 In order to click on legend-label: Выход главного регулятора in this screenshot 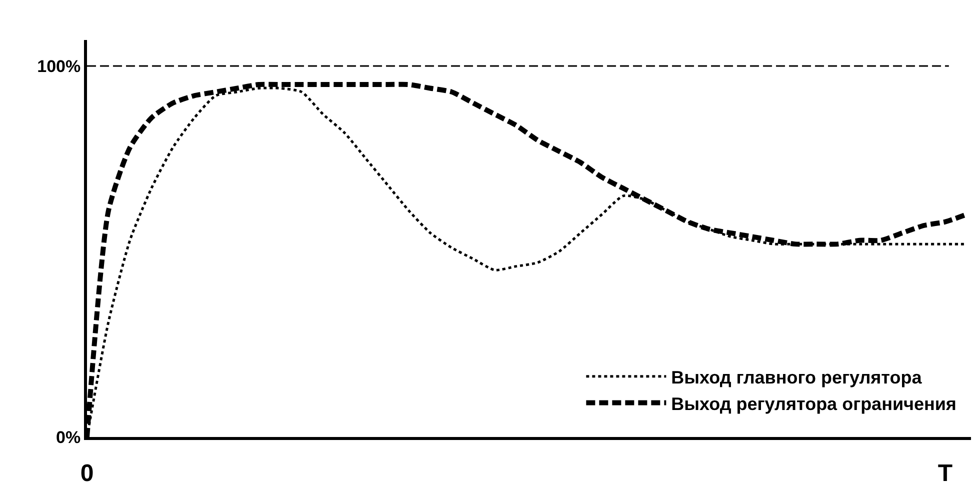, I will do `click(797, 377)`.